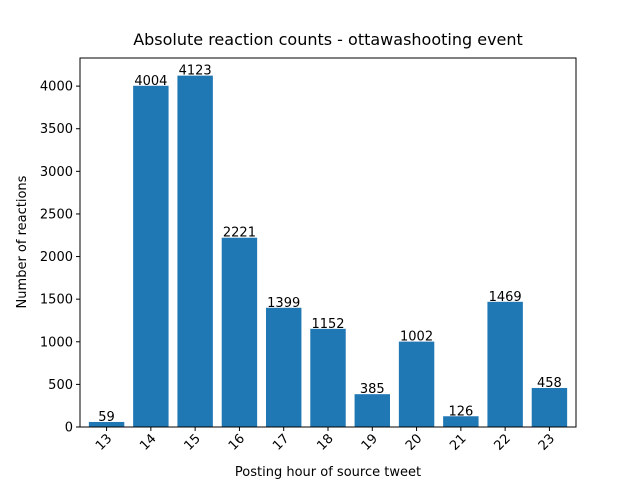  What do you see at coordinates (56, 257) in the screenshot?
I see `y-tick-label: 2000` at bounding box center [56, 257].